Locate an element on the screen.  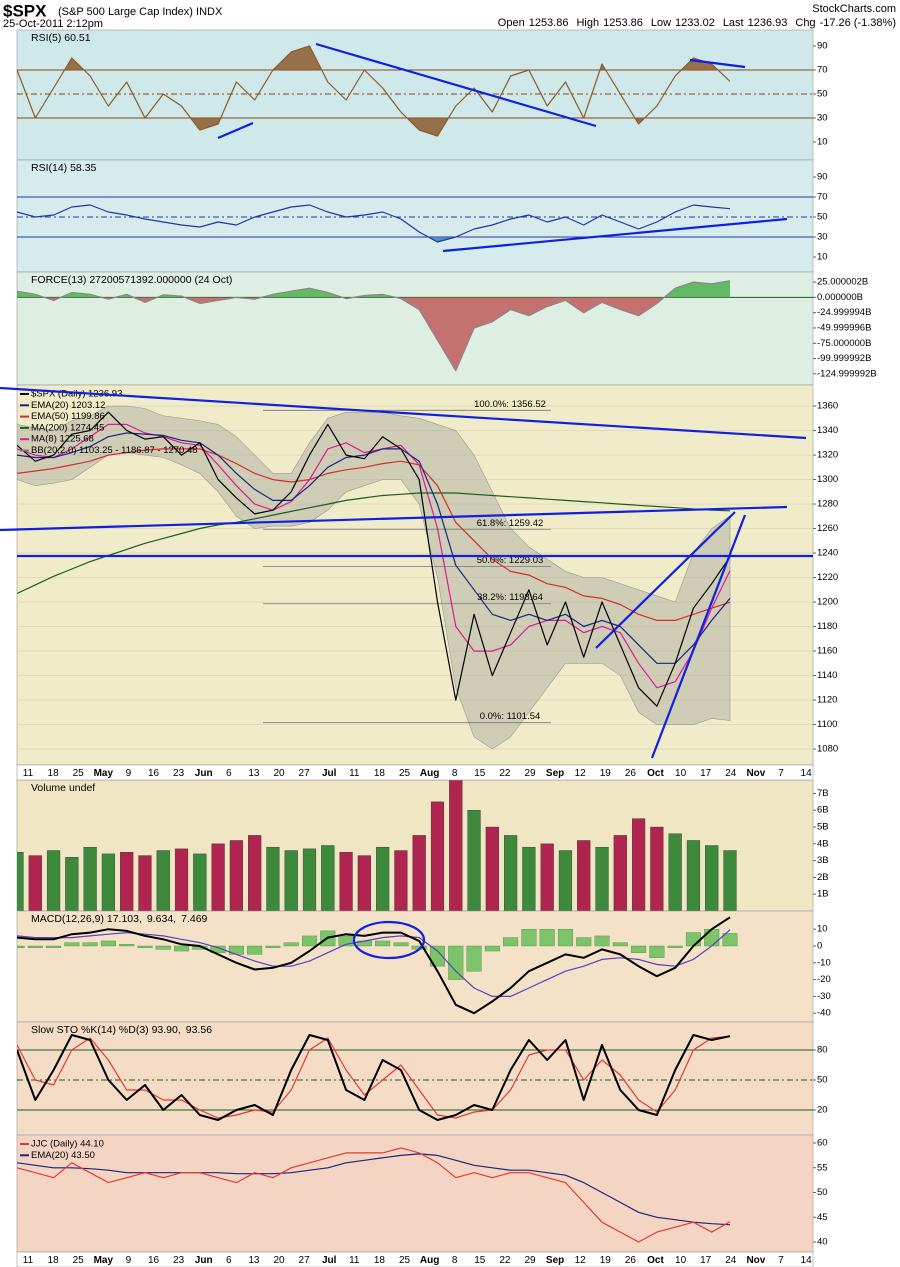
legend-entry: JJC (Daily) 44.10 is located at coordinates (67, 1144).